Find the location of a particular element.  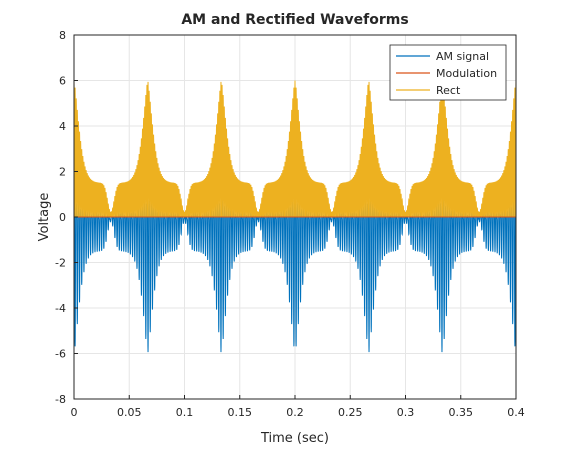

legend-item-modulation: Modulation is located at coordinates (446, 73).